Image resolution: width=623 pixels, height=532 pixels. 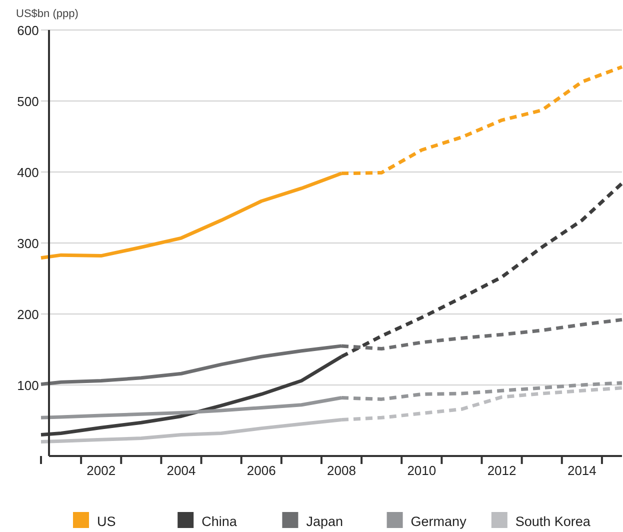 I want to click on legend-label: South Korea, so click(x=553, y=521).